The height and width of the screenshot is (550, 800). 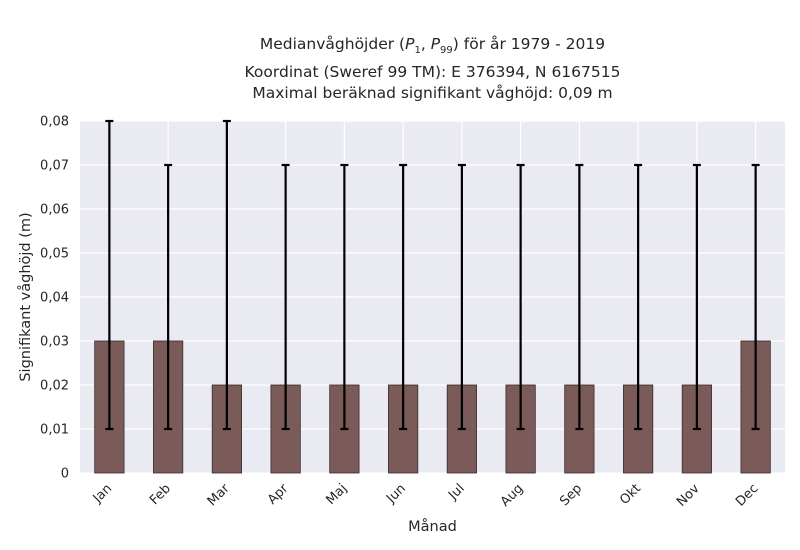 What do you see at coordinates (446, 51) in the screenshot?
I see `title-p99-subscript: 99` at bounding box center [446, 51].